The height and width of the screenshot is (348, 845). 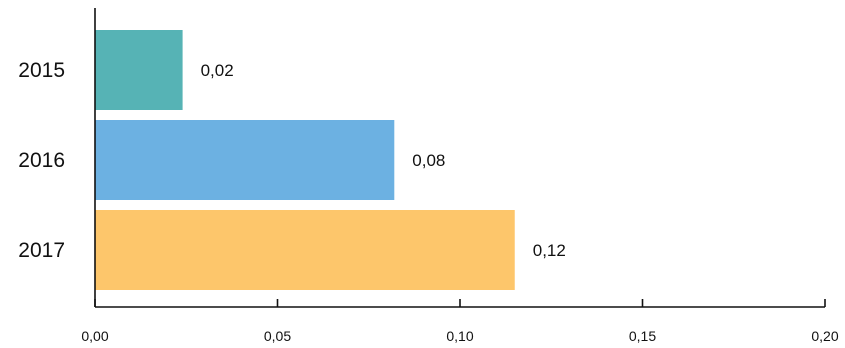 What do you see at coordinates (217, 70) in the screenshot?
I see `value-label-2015: 0,02` at bounding box center [217, 70].